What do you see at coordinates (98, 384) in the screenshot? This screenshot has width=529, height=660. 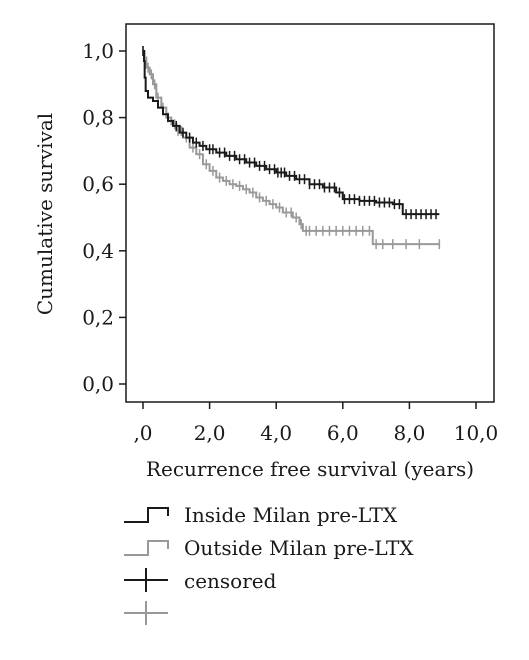 I see `y-tick-label: 0,0` at bounding box center [98, 384].